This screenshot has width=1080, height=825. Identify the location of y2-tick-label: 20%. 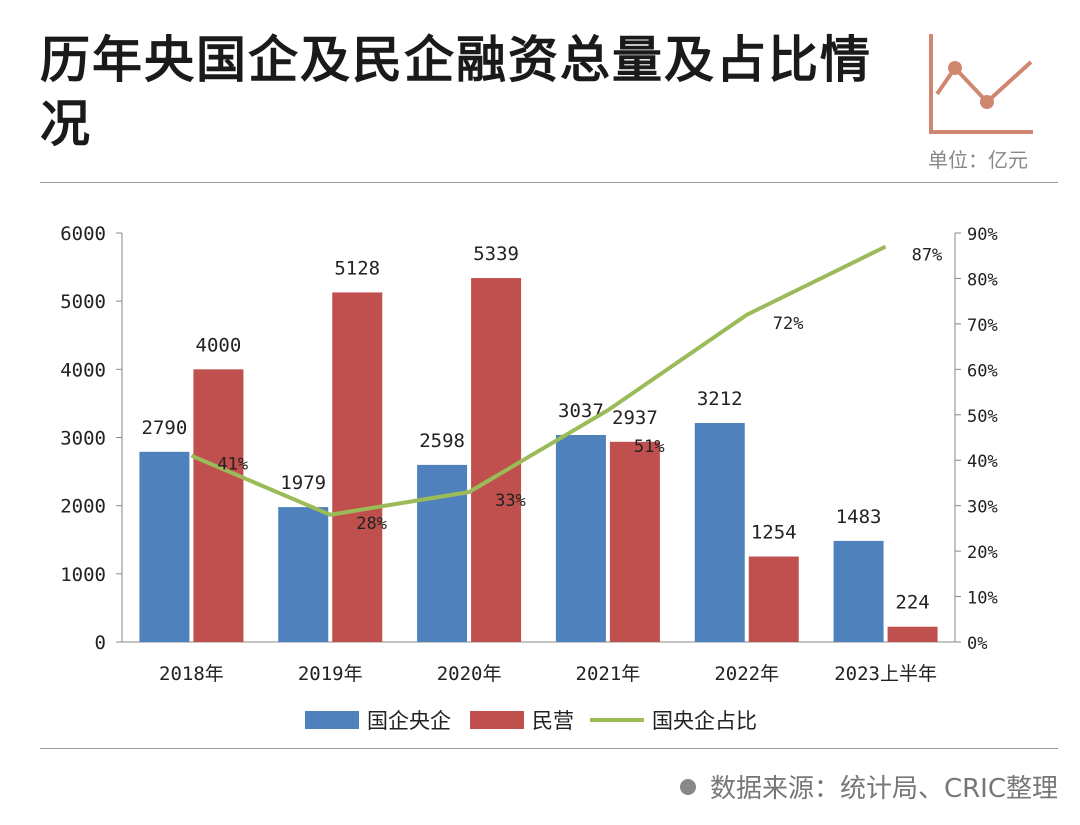
(982, 553).